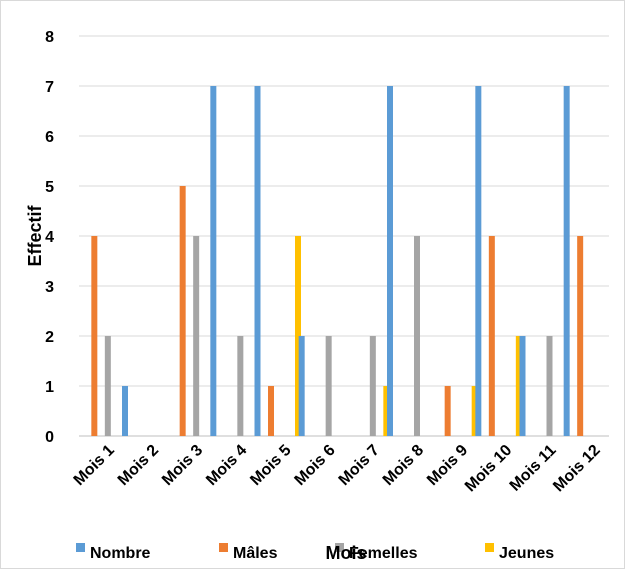  I want to click on bar-mâles-10, so click(491, 336).